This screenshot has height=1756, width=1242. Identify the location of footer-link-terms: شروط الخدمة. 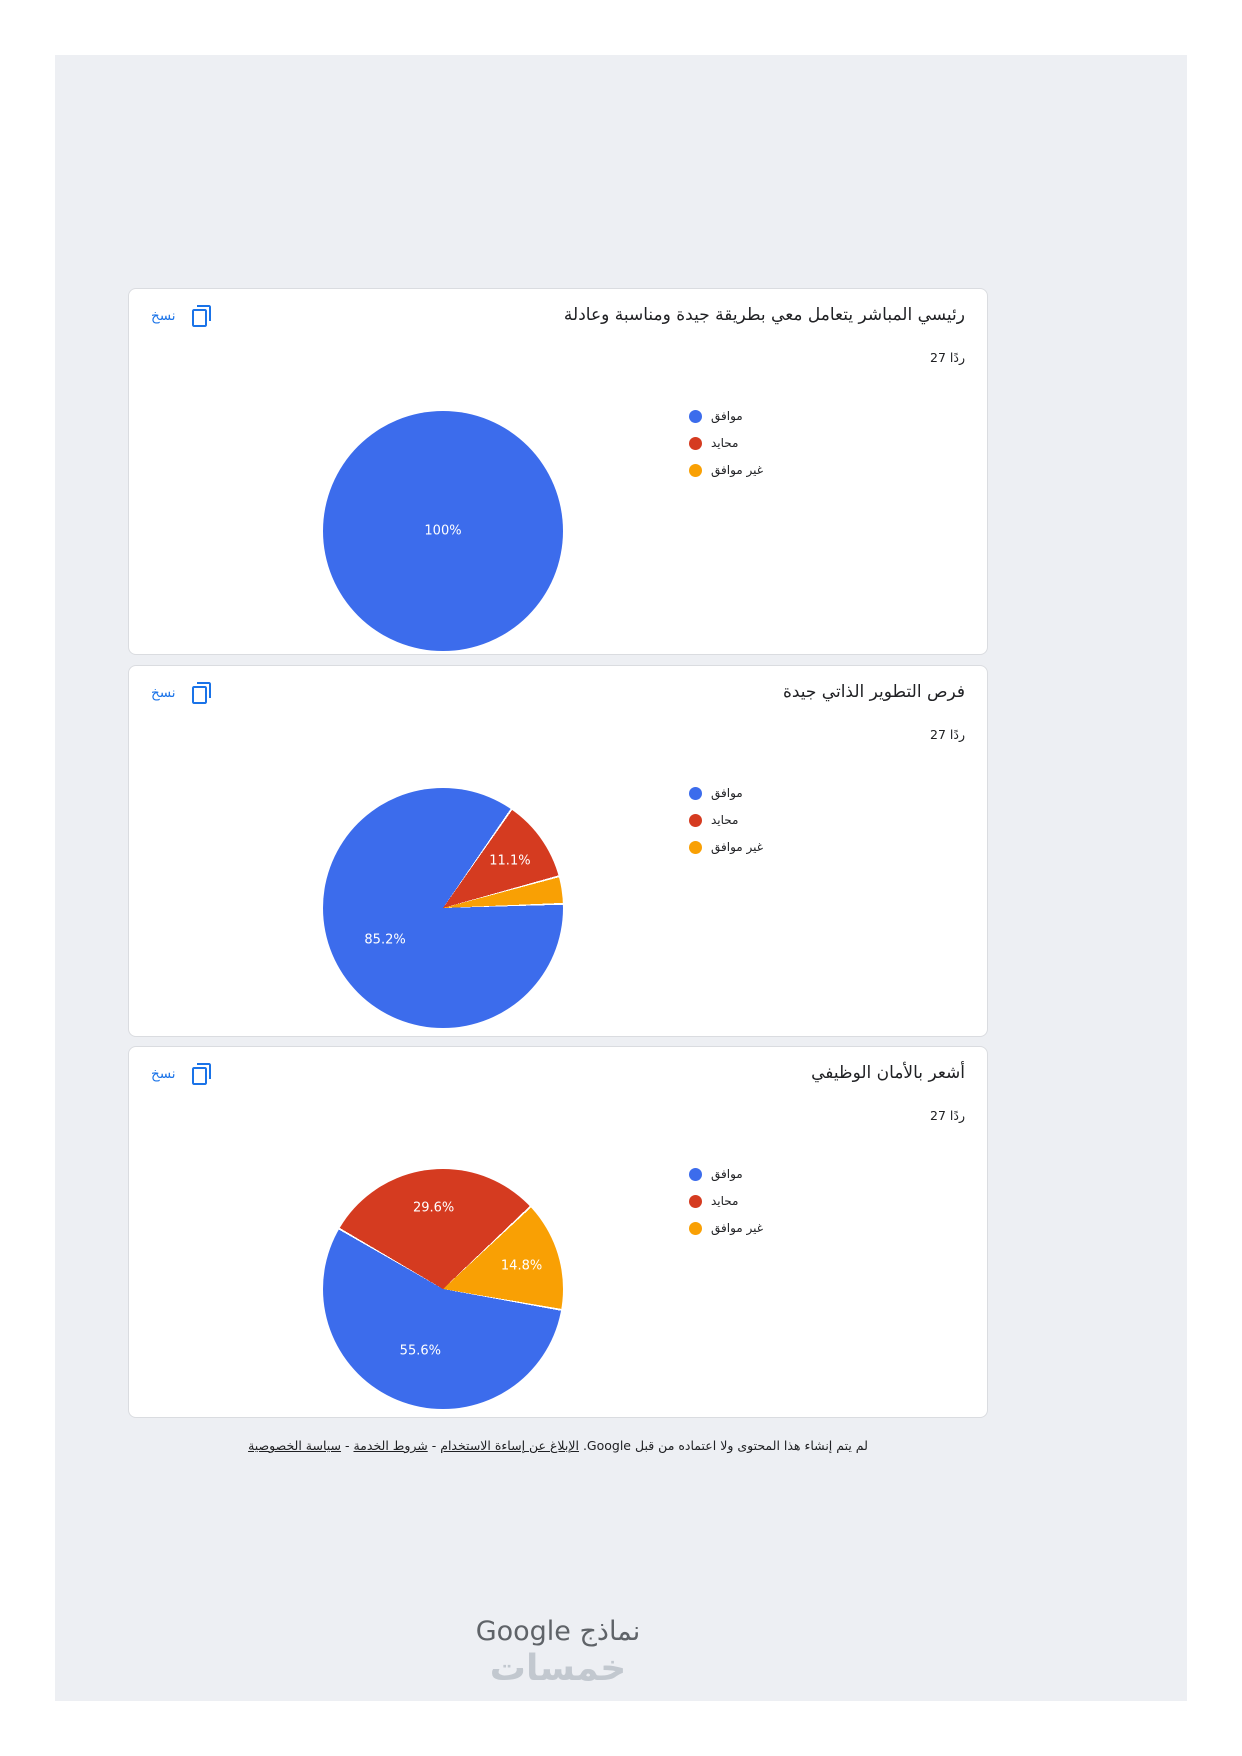
(390, 1445).